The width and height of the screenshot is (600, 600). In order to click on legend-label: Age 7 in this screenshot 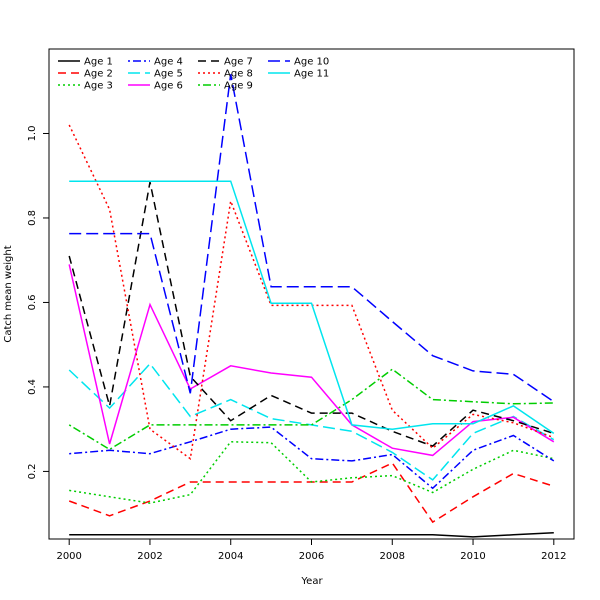, I will do `click(238, 62)`.